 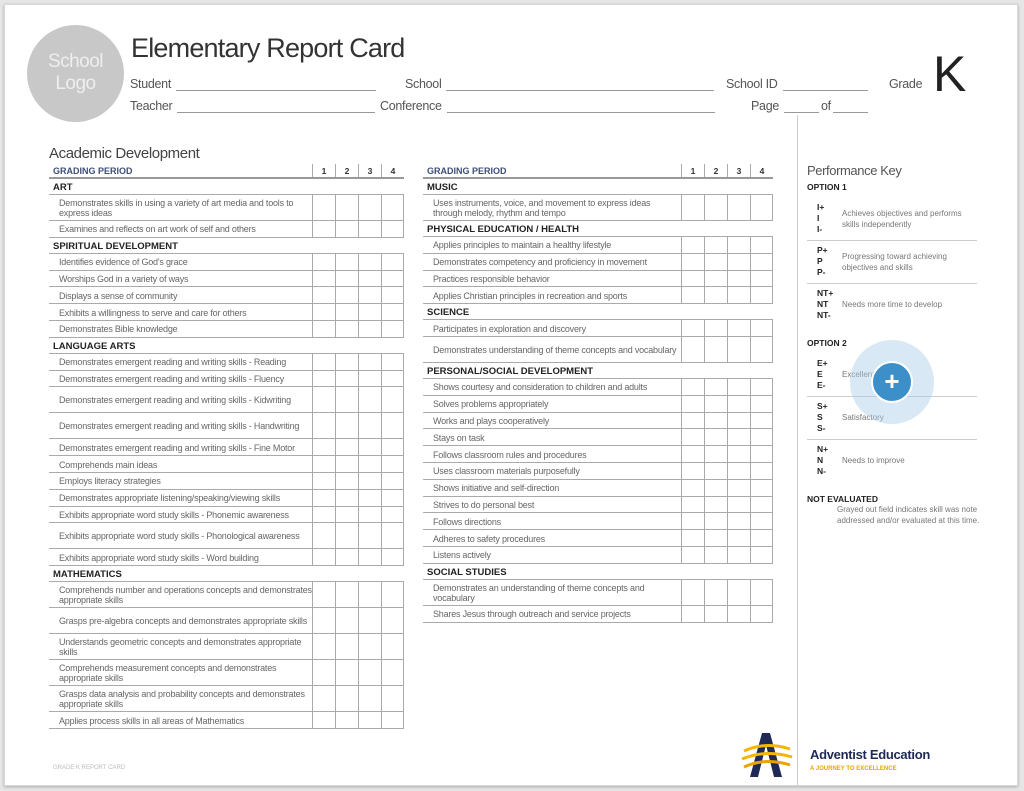 What do you see at coordinates (809, 106) in the screenshot?
I see `page-field: Page of` at bounding box center [809, 106].